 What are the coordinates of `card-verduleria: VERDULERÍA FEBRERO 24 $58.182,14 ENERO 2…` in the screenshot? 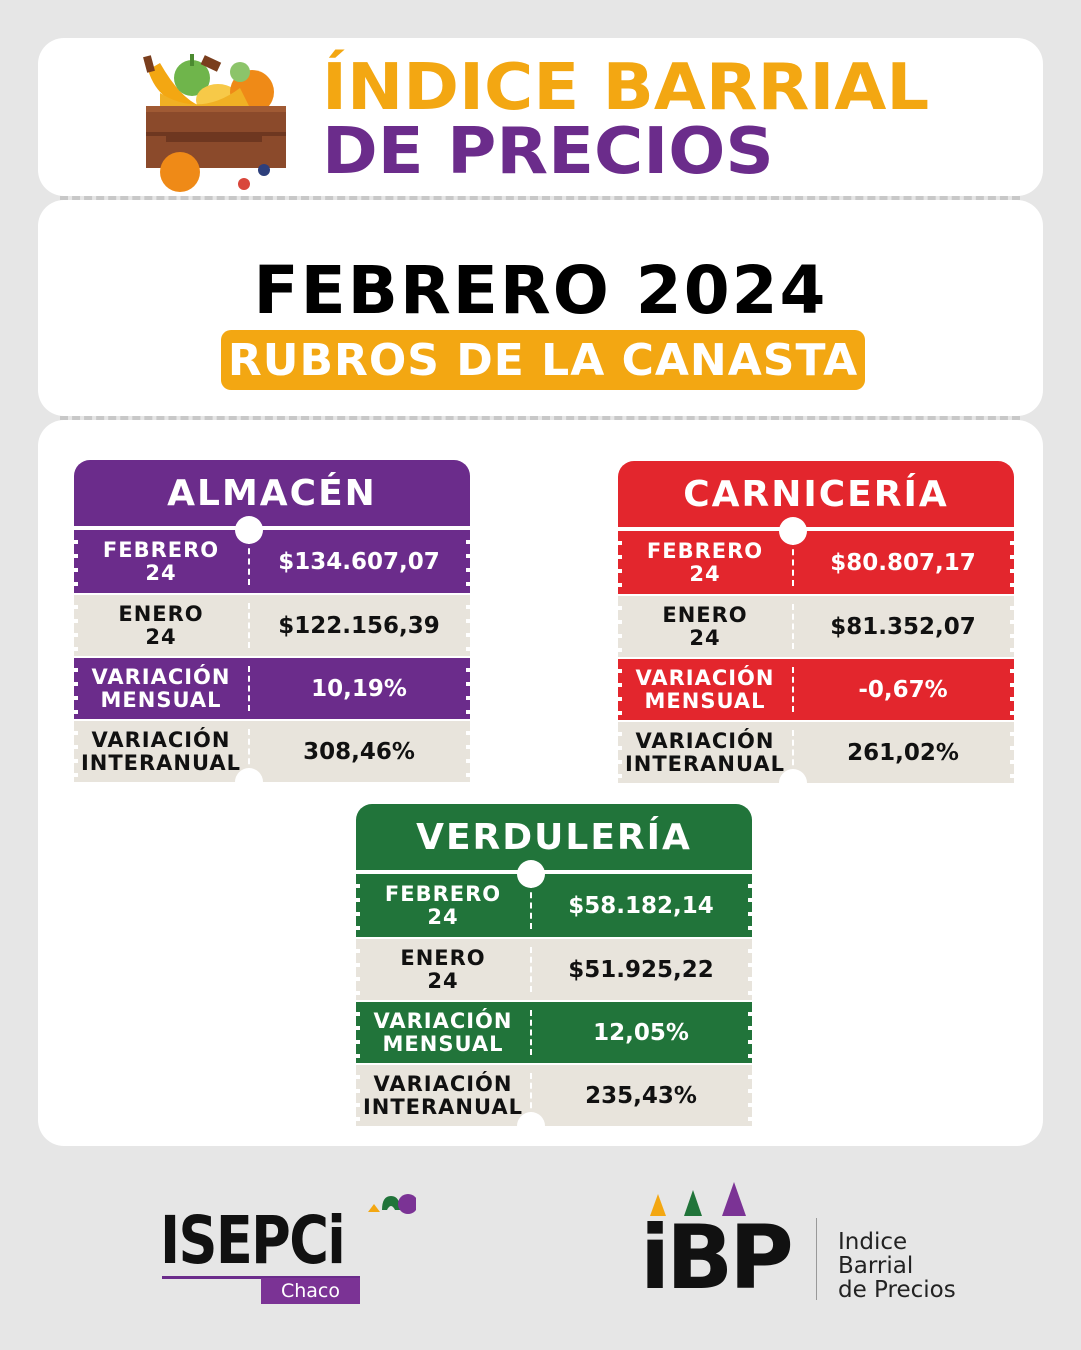 It's located at (554, 972).